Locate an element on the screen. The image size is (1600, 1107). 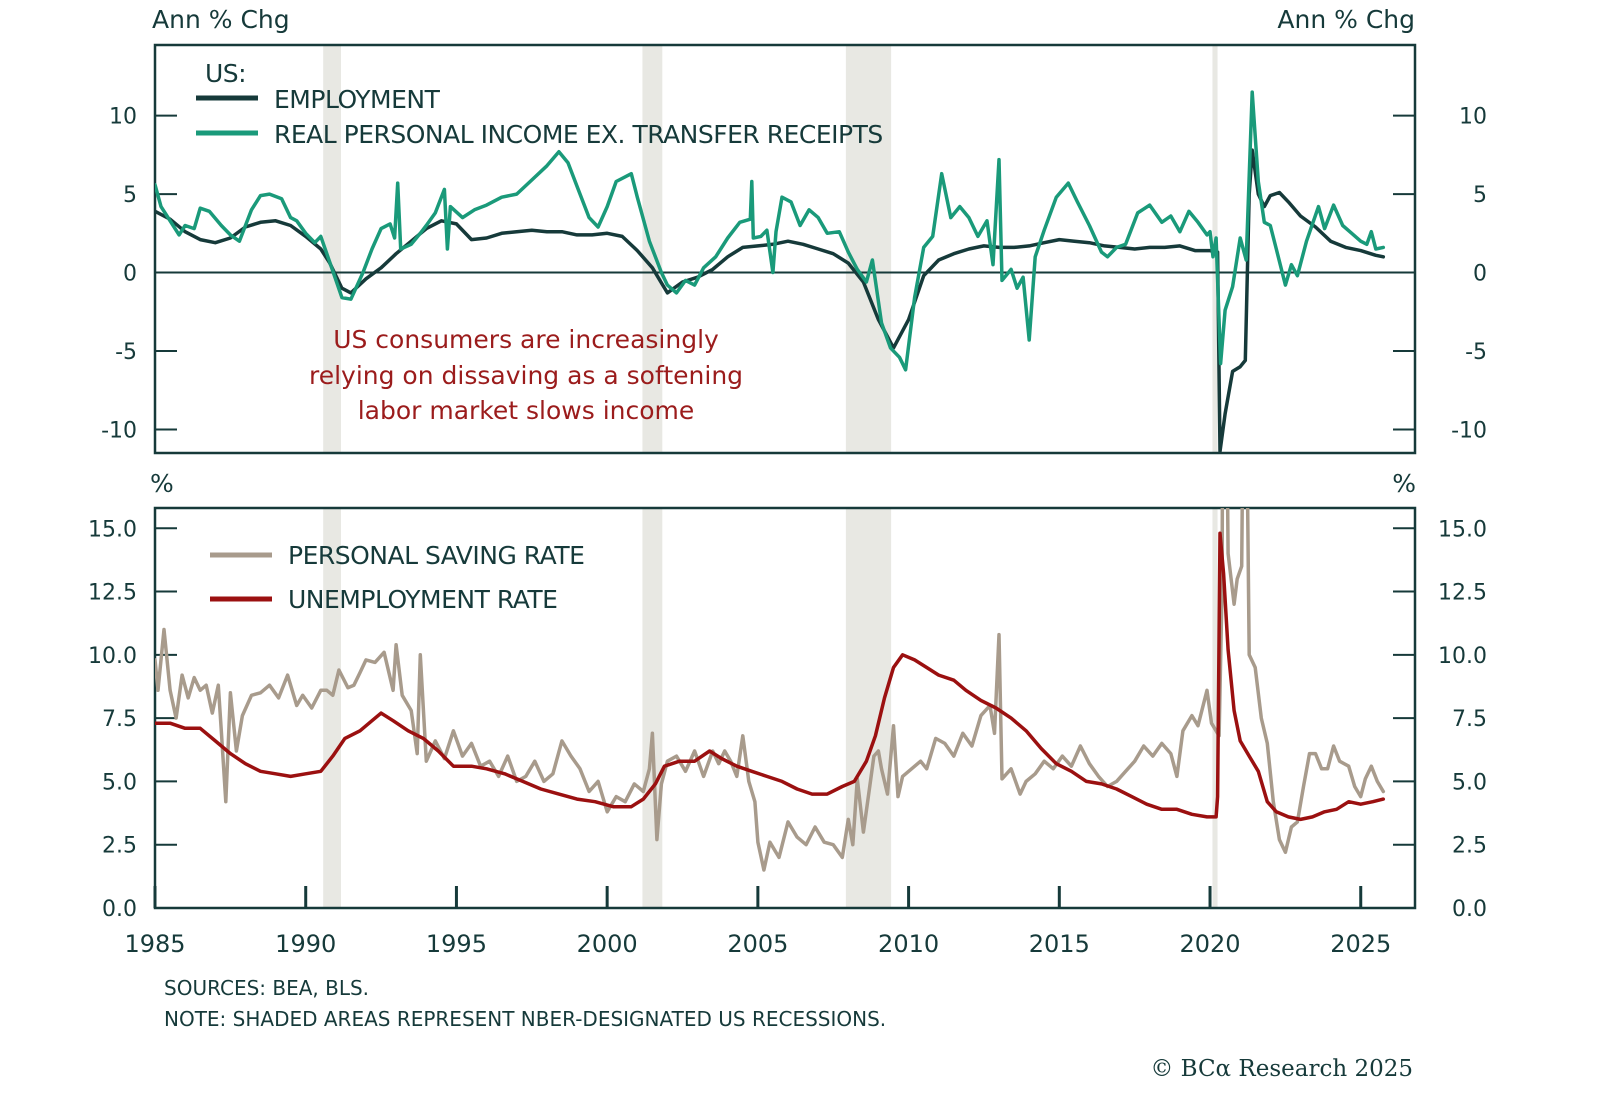
y-tick-label-right: 10 is located at coordinates (1473, 117).